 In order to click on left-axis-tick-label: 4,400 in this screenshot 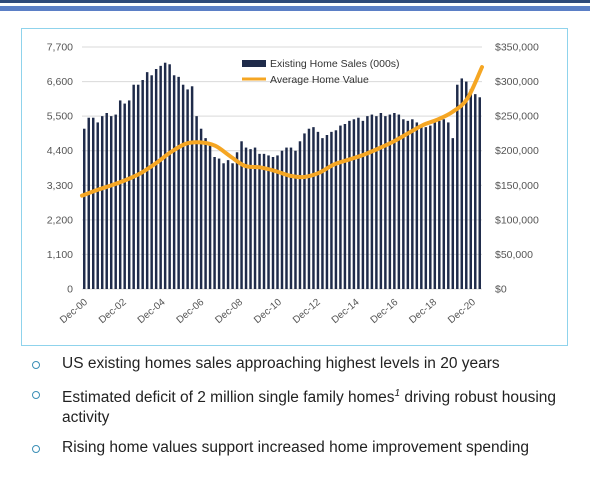, I will do `click(60, 151)`.